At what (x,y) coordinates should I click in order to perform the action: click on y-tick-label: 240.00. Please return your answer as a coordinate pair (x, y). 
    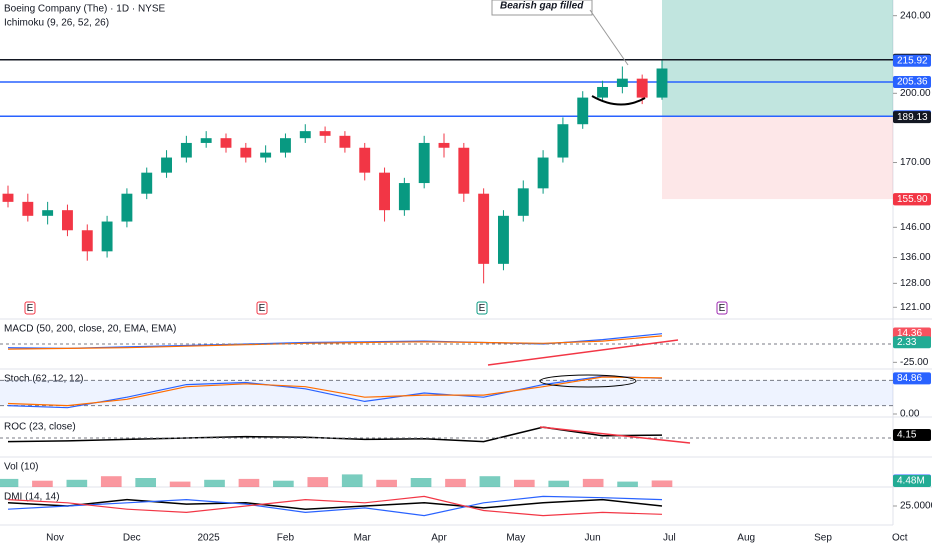
    Looking at the image, I should click on (915, 15).